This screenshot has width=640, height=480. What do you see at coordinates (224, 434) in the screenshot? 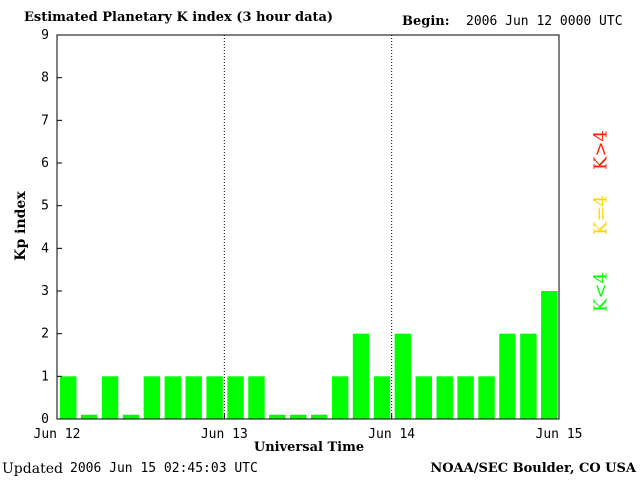
I see `x-tick-label: Jun 13` at bounding box center [224, 434].